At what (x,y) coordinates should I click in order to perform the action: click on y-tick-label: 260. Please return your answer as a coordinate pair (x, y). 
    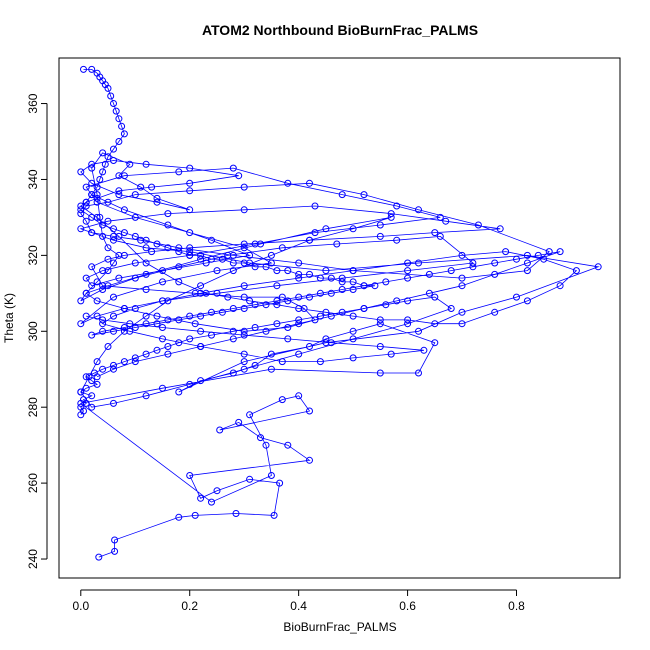
    Looking at the image, I should click on (33, 483).